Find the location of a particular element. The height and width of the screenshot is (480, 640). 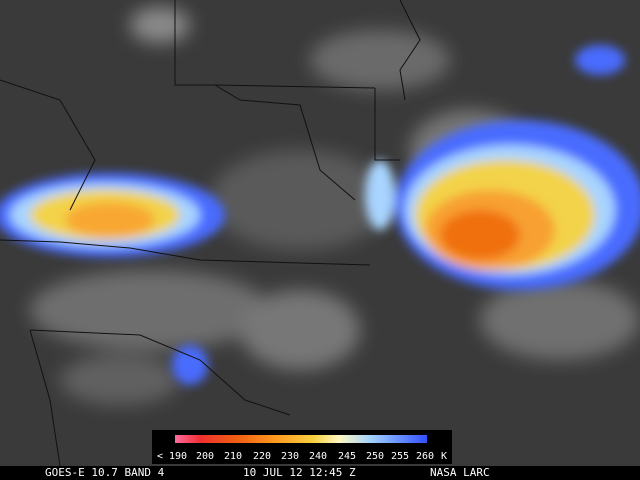

caption-bar is located at coordinates (320, 473).